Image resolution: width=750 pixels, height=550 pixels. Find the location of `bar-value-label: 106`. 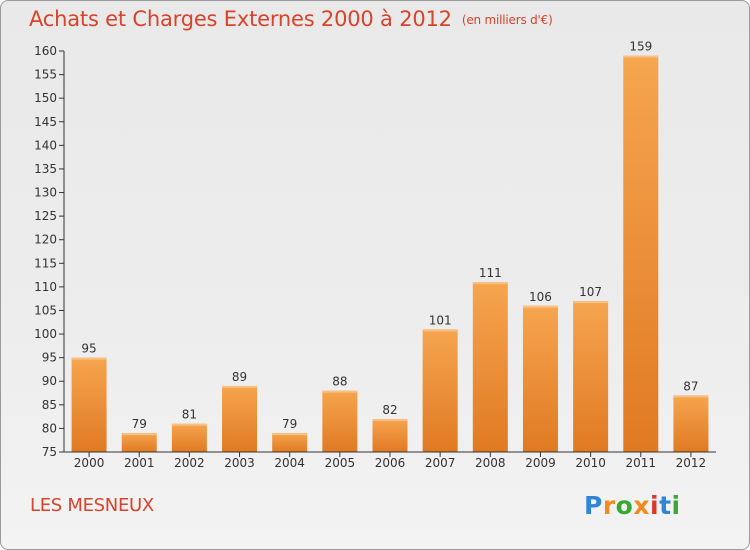

bar-value-label: 106 is located at coordinates (540, 297).